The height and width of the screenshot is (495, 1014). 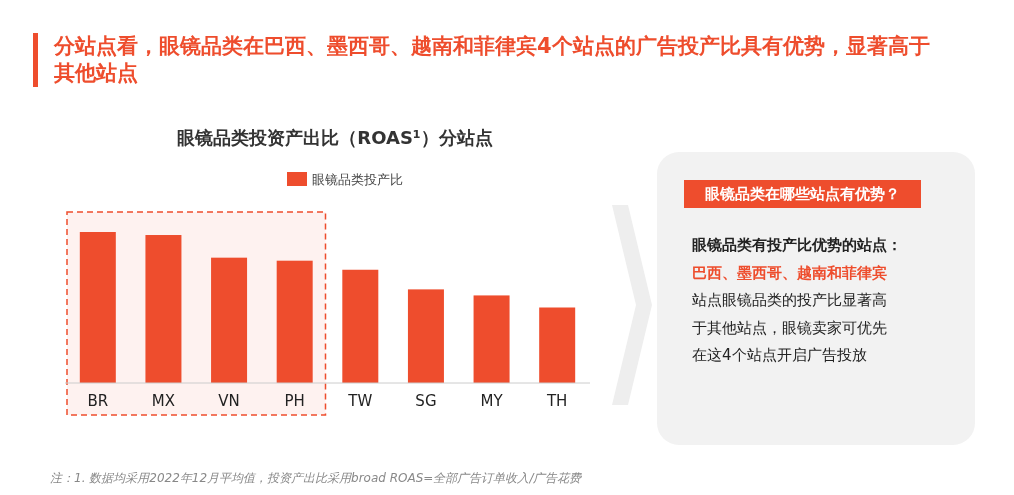 What do you see at coordinates (789, 272) in the screenshot?
I see `text: 巴西、墨西哥、越南和菲律宾` at bounding box center [789, 272].